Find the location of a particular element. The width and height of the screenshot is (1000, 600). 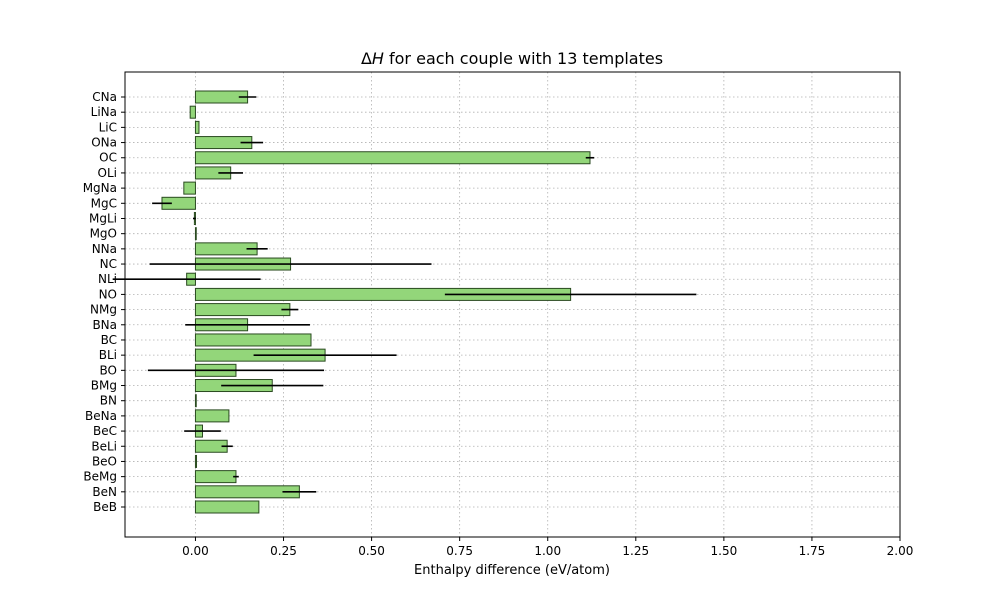

y-tick-label: NLi is located at coordinates (107, 279).